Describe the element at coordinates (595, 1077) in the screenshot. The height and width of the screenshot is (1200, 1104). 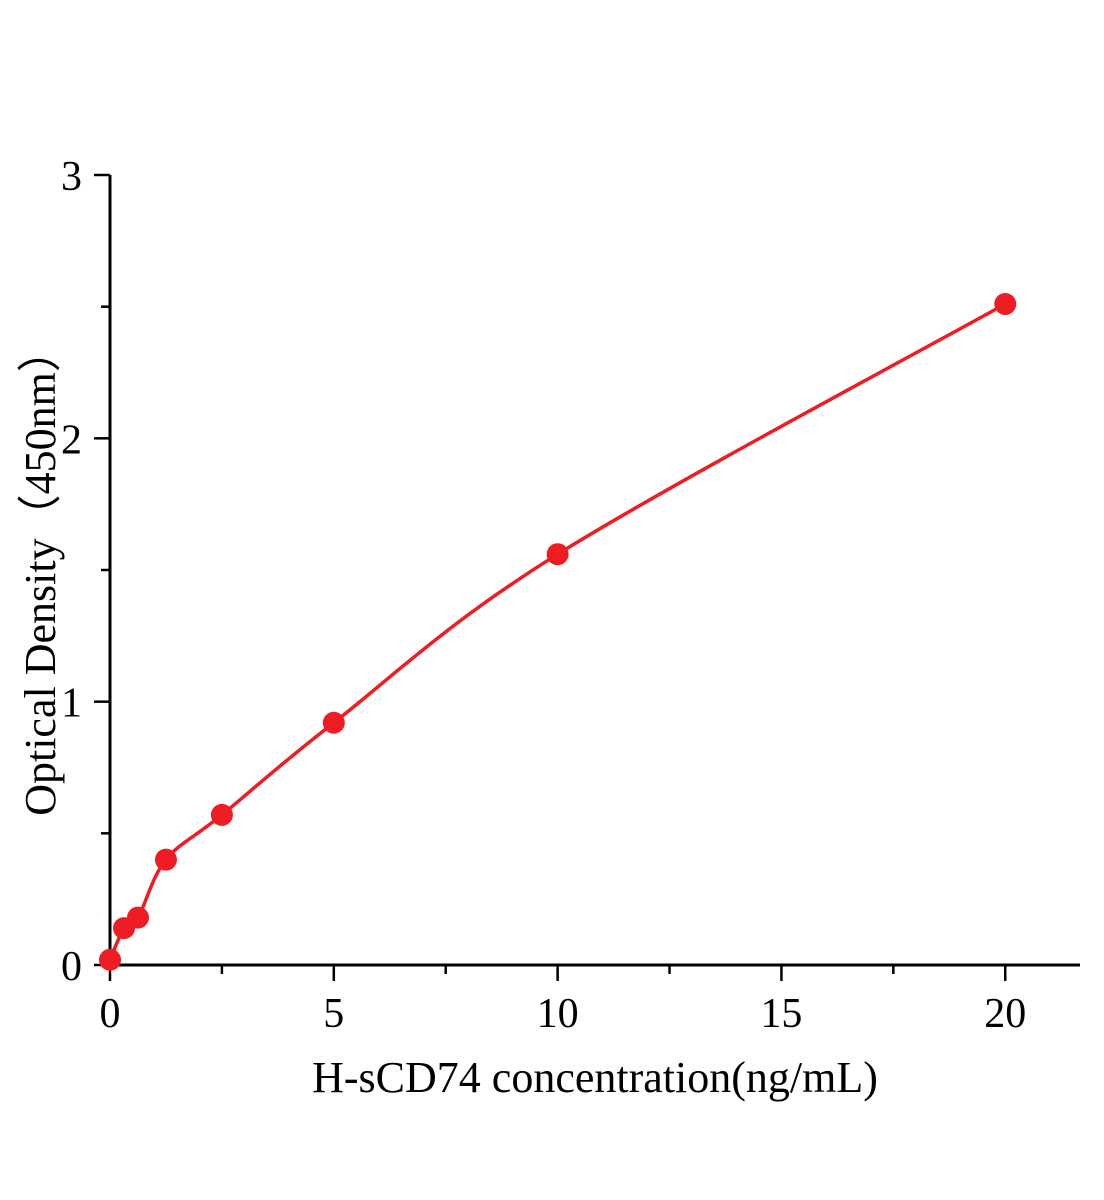
I see `x-axis-label: H-sCD74 concentration(ng/mL)` at that location.